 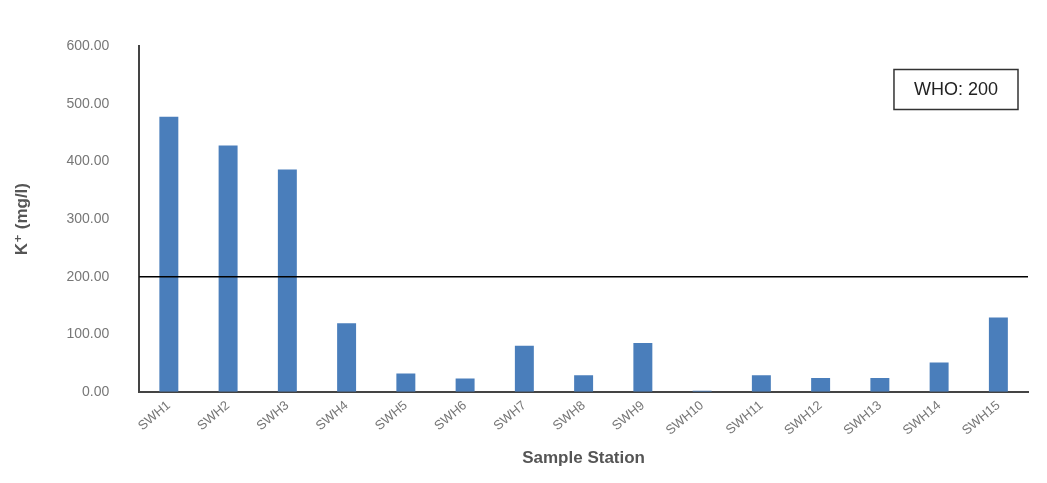 I want to click on y-tick-label: 0.00, so click(x=95, y=390).